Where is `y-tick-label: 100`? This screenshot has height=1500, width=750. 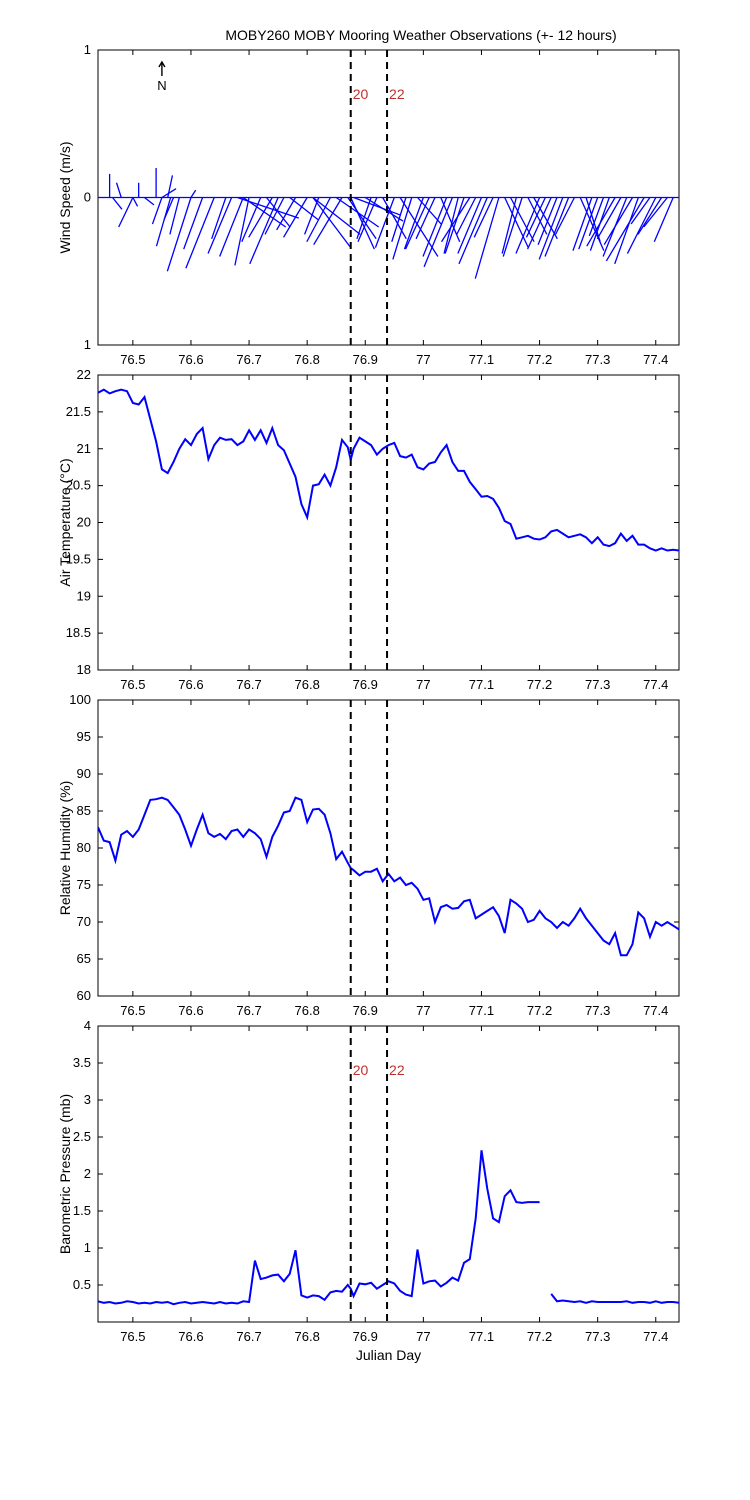
y-tick-label: 100 is located at coordinates (80, 699).